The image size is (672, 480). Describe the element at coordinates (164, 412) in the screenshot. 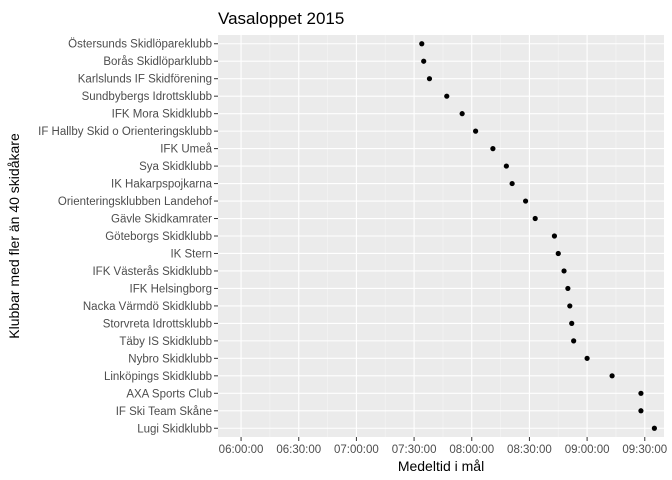

I see `y-tick-label: IF Ski Team Skåne` at that location.